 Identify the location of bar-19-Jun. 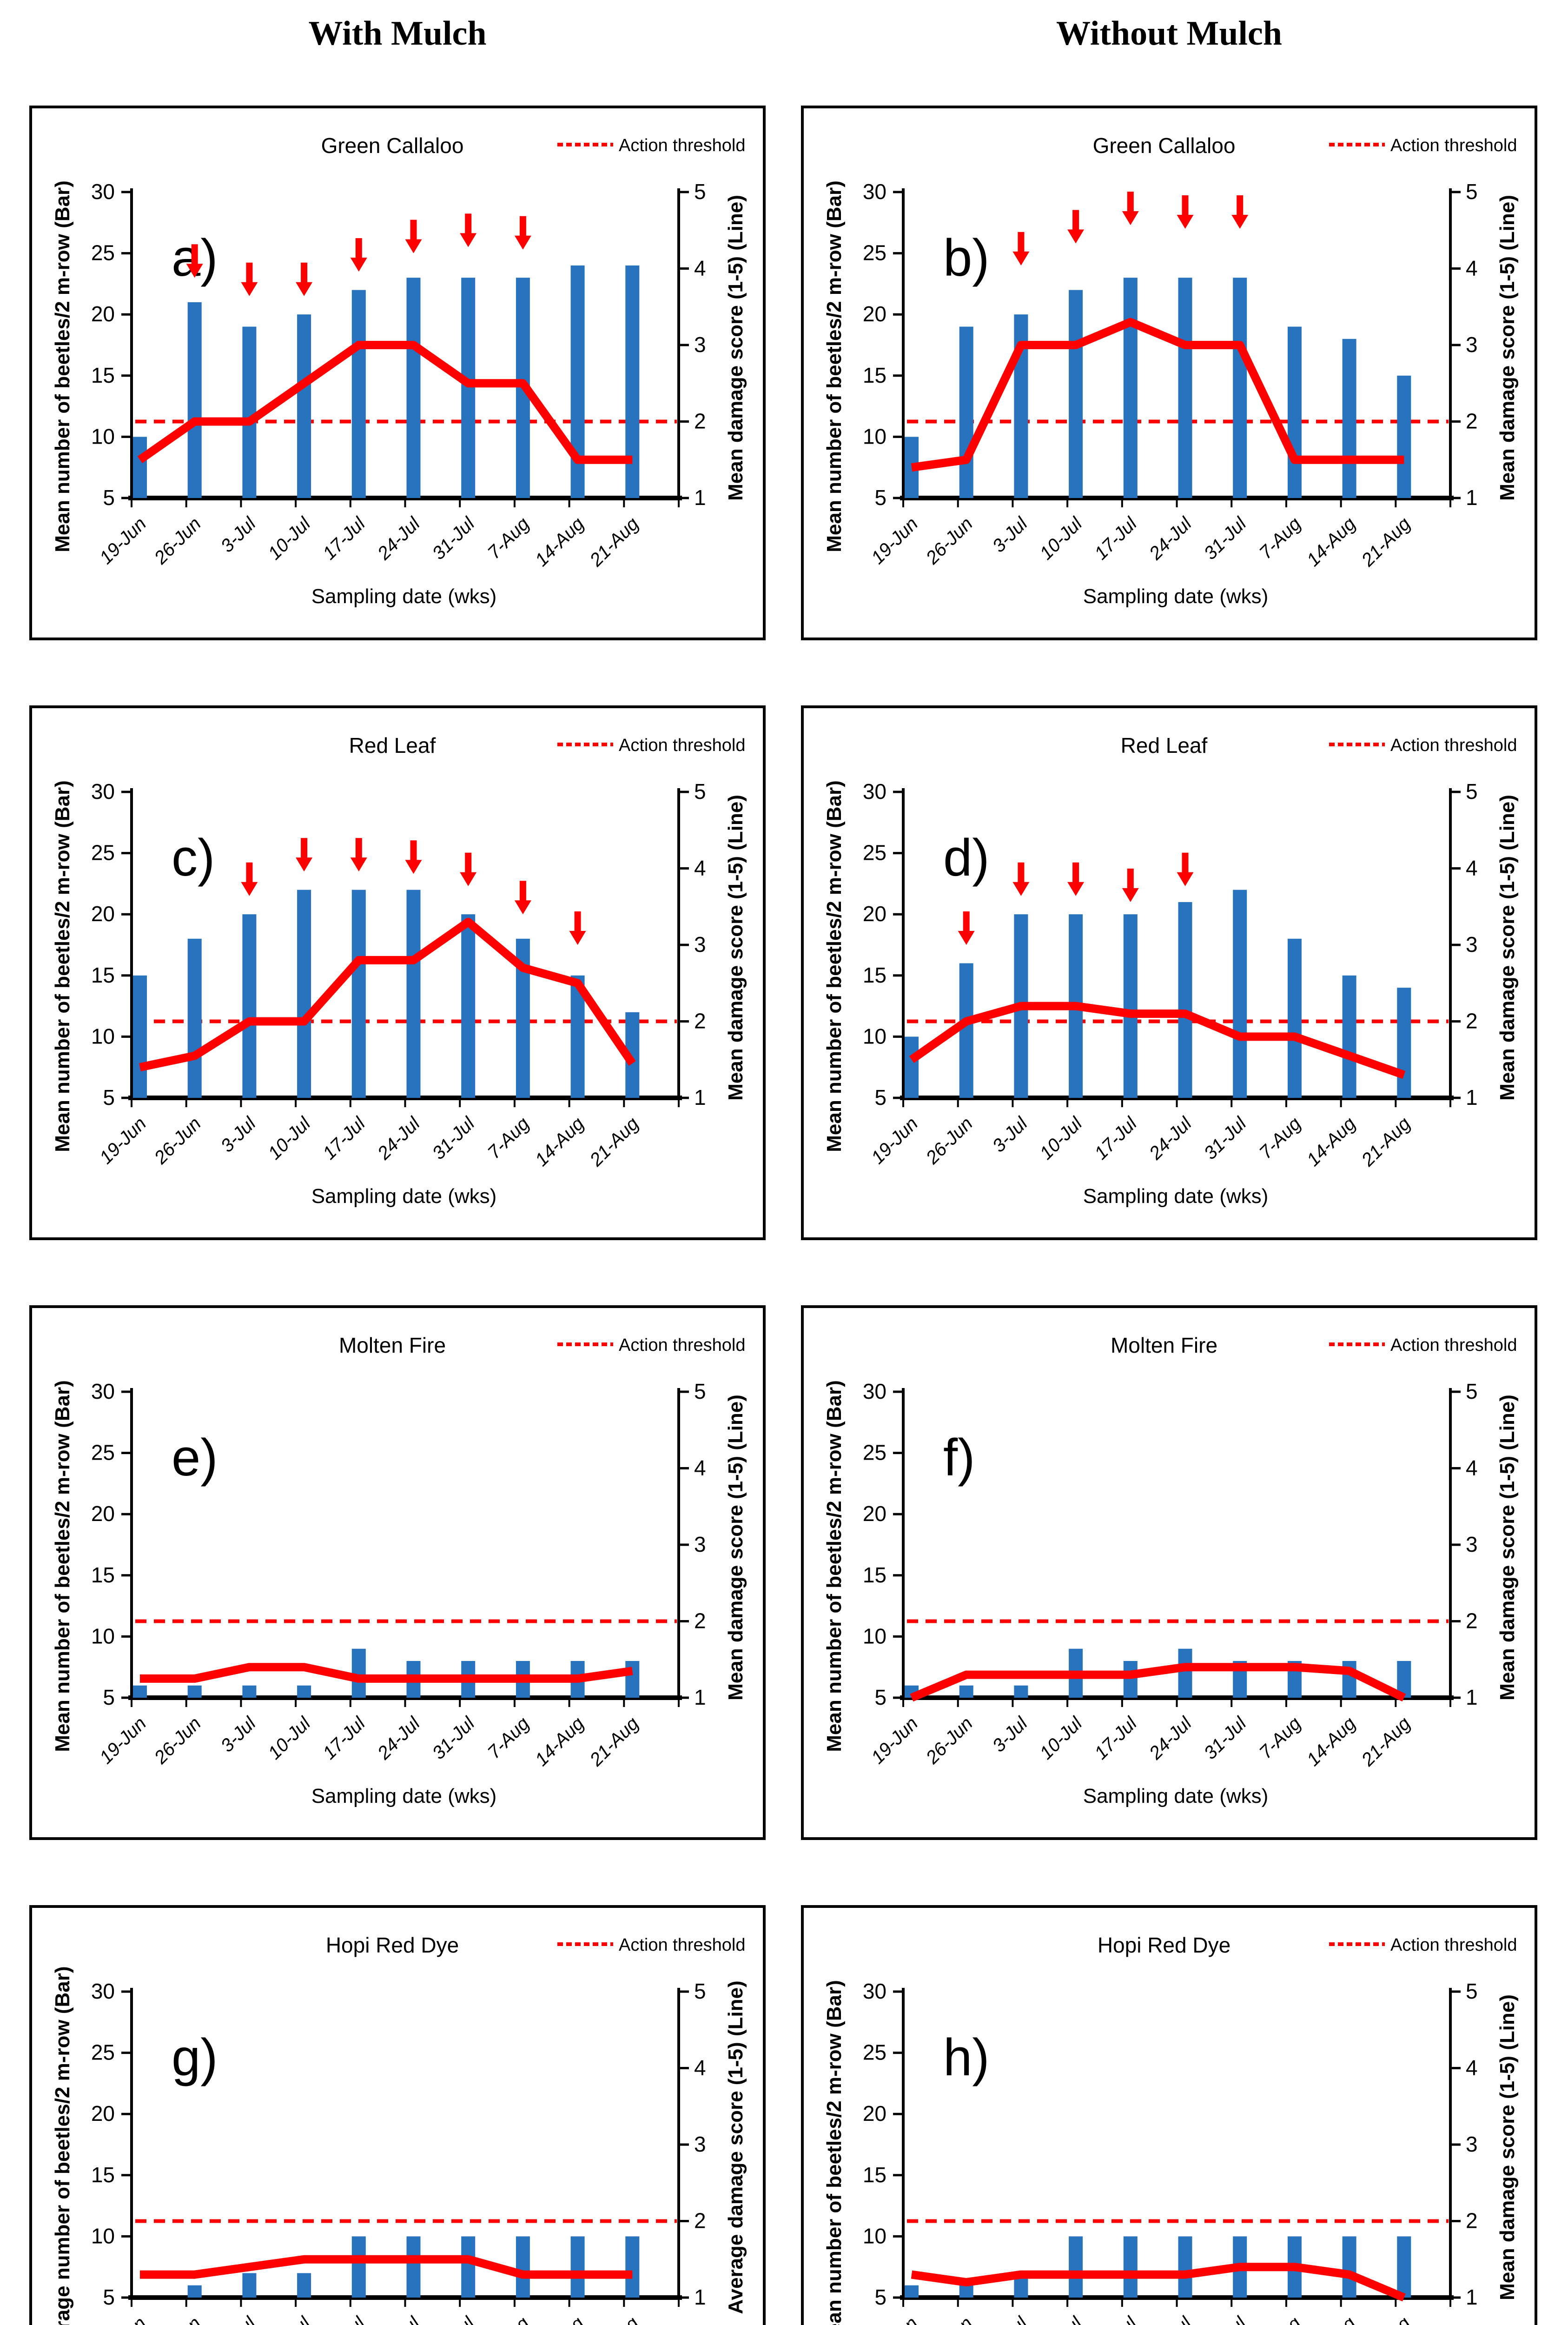
(912, 2291).